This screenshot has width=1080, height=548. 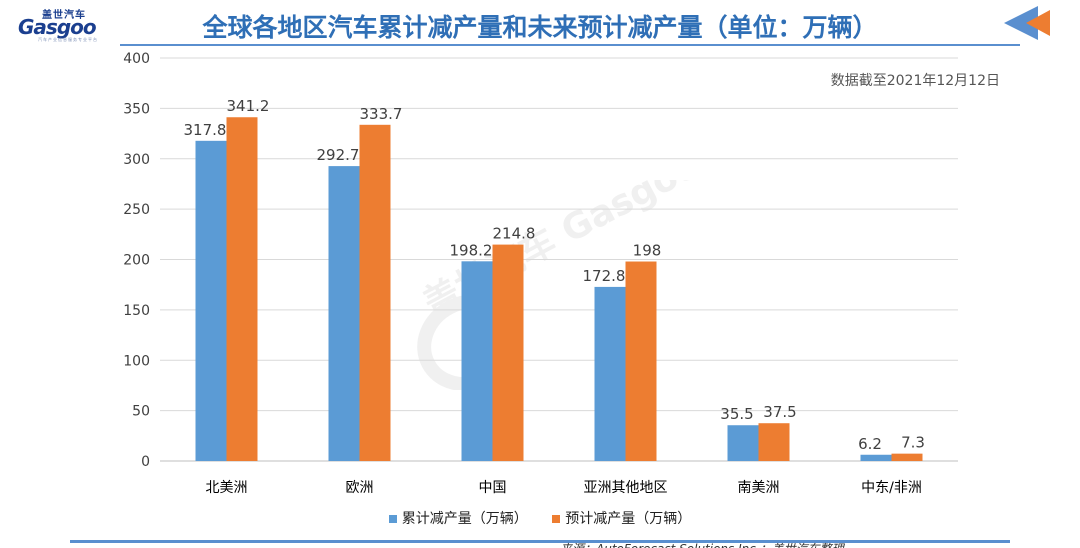 What do you see at coordinates (136, 109) in the screenshot?
I see `y-tick-label: 350` at bounding box center [136, 109].